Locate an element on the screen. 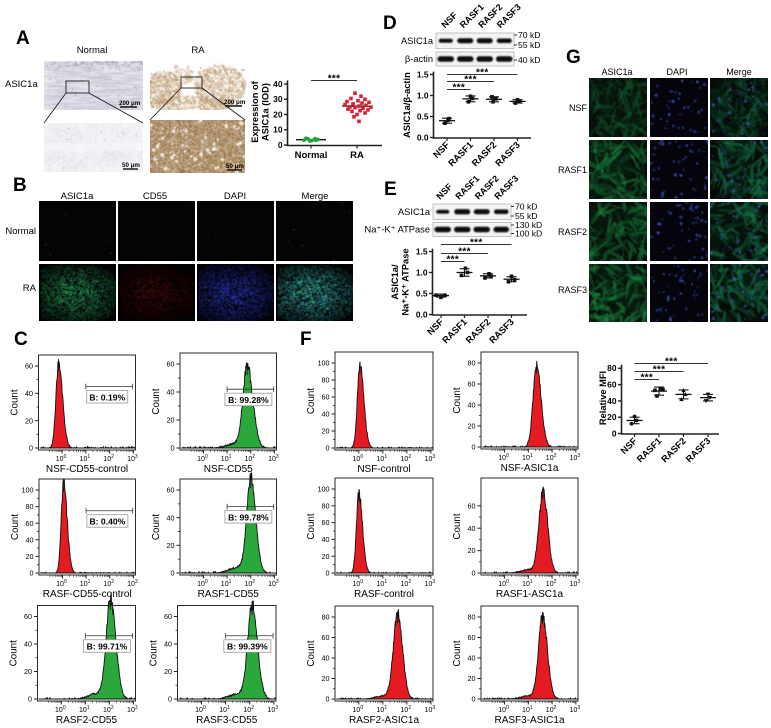 The image size is (771, 728). svg-text: B is located at coordinates (20, 185).